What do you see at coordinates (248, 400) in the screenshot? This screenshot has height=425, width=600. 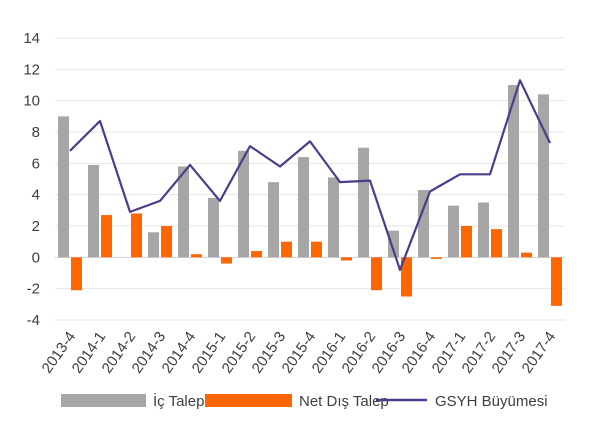 I see `legend-swatch-net-dis-talep` at bounding box center [248, 400].